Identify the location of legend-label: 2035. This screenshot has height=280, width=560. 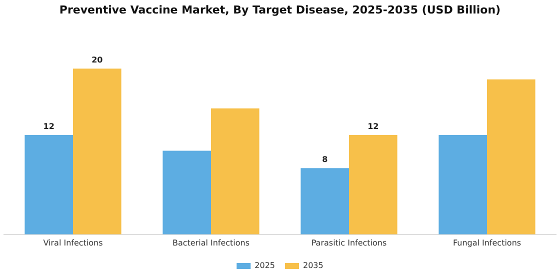
(313, 265).